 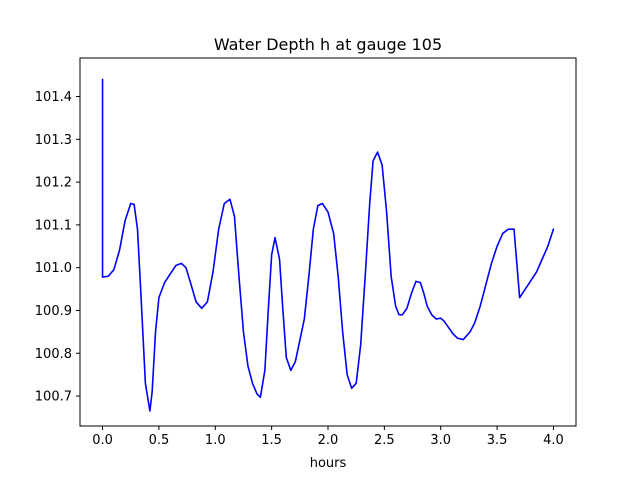 What do you see at coordinates (159, 440) in the screenshot?
I see `x-tick-label: 0.5` at bounding box center [159, 440].